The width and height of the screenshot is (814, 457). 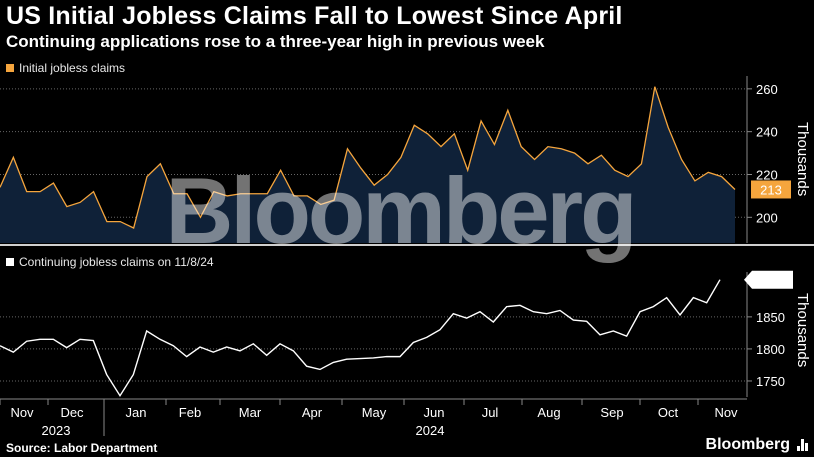 I want to click on brand-logo: Bloomberg, so click(x=757, y=445).